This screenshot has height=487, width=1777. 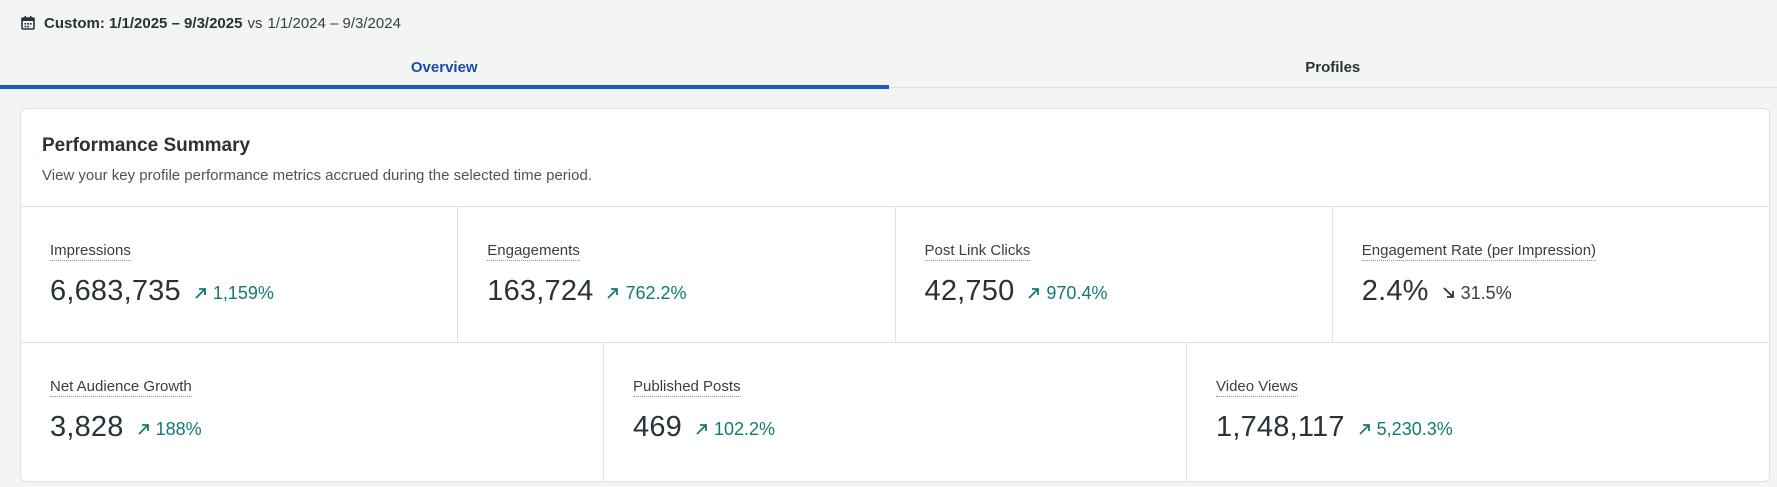 What do you see at coordinates (243, 292) in the screenshot?
I see `metric-change-value: 1,159%` at bounding box center [243, 292].